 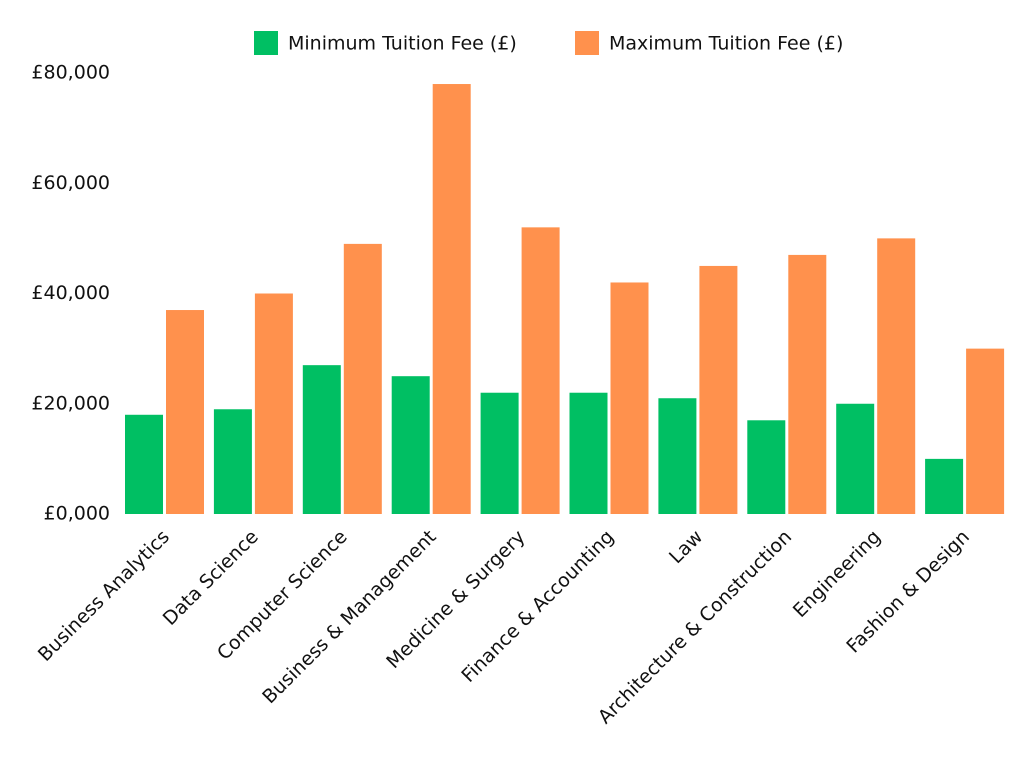 I want to click on y-tick-label: £40,000, so click(x=70, y=293).